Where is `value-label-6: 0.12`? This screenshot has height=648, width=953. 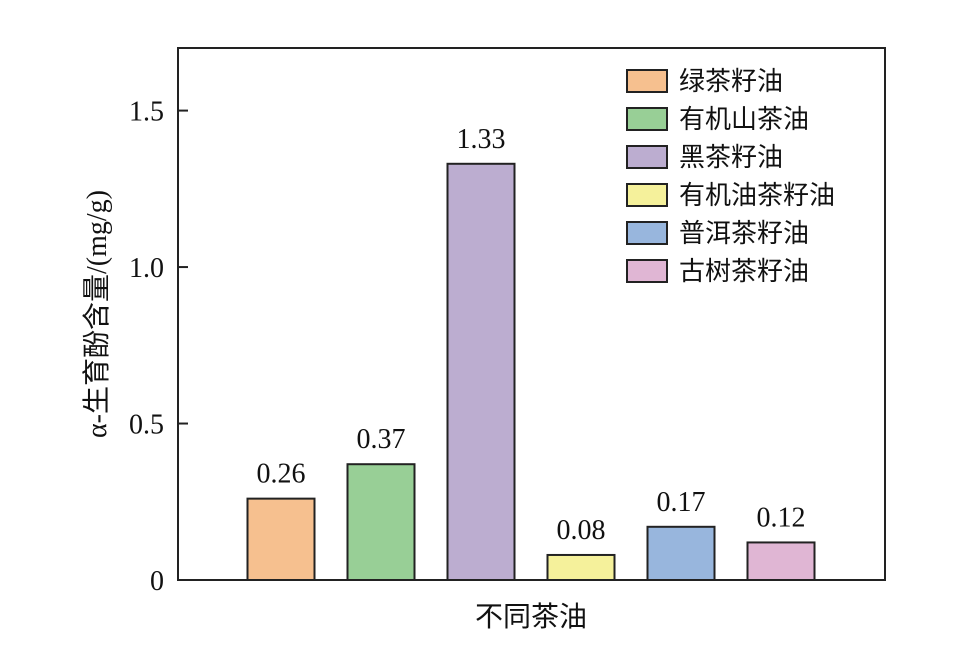
value-label-6: 0.12 is located at coordinates (781, 517).